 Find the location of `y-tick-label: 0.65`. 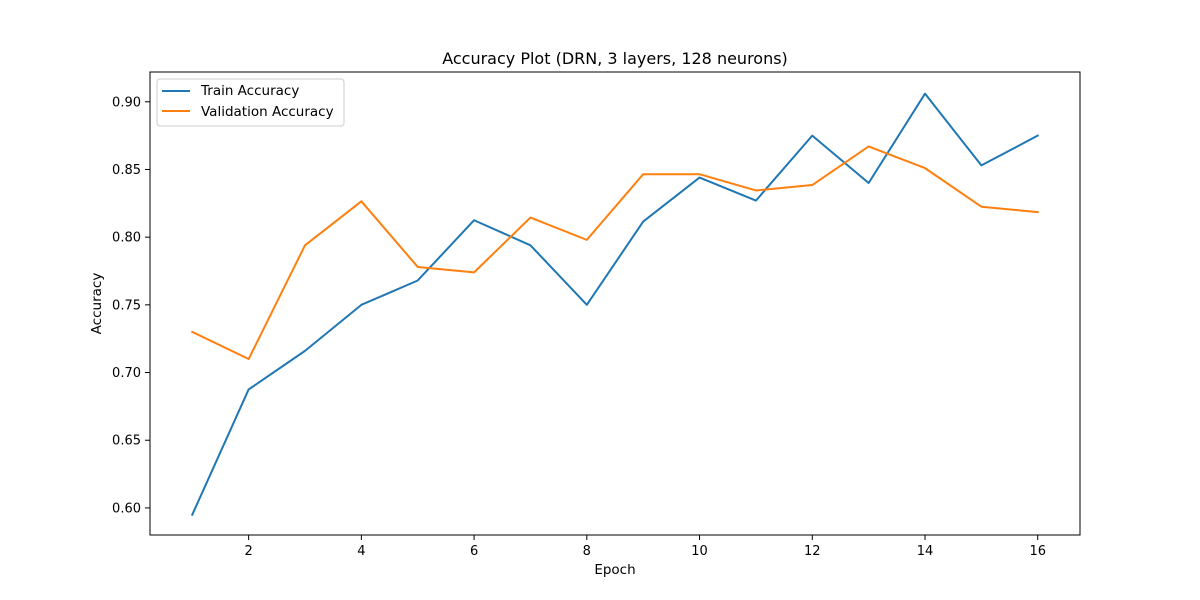

y-tick-label: 0.65 is located at coordinates (126, 441).